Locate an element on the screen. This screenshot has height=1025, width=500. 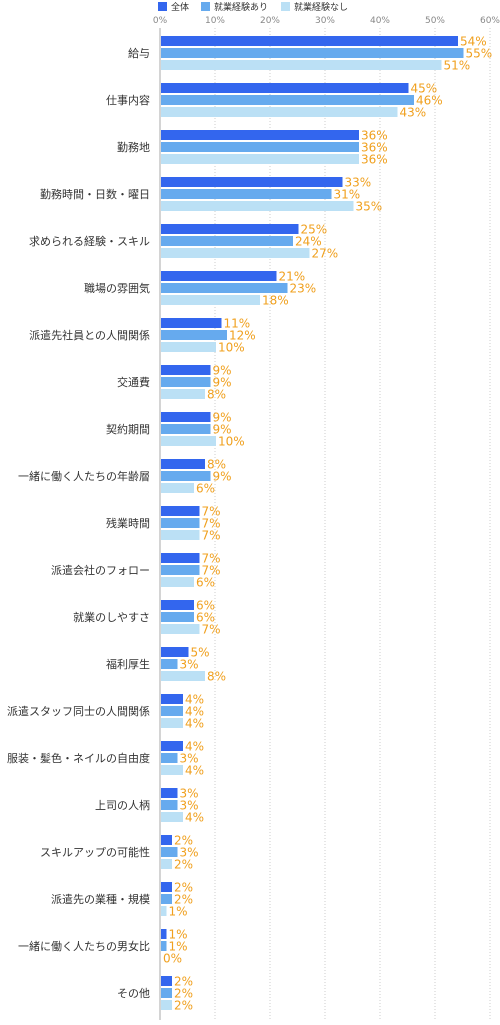
value-label-0: 3% is located at coordinates (189, 794).